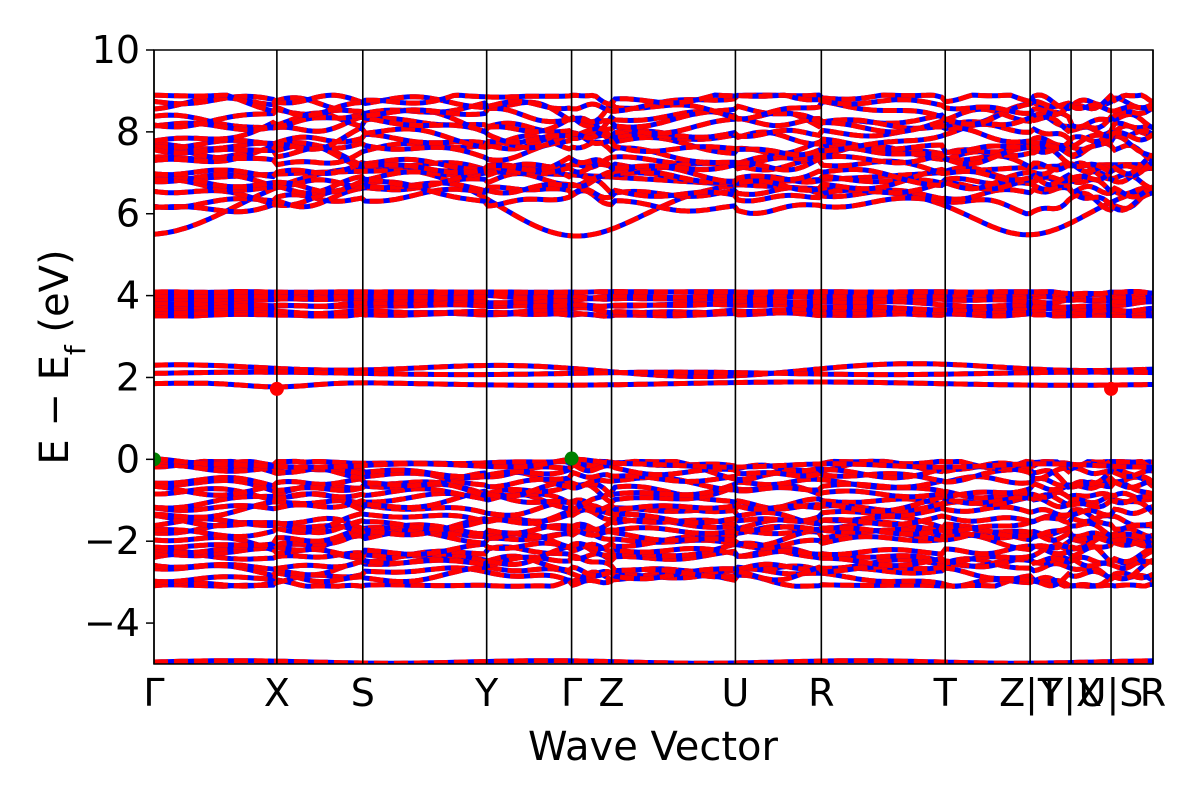 The image size is (1200, 800). Describe the element at coordinates (653, 747) in the screenshot. I see `x-axis-label: Wave Vector` at that location.